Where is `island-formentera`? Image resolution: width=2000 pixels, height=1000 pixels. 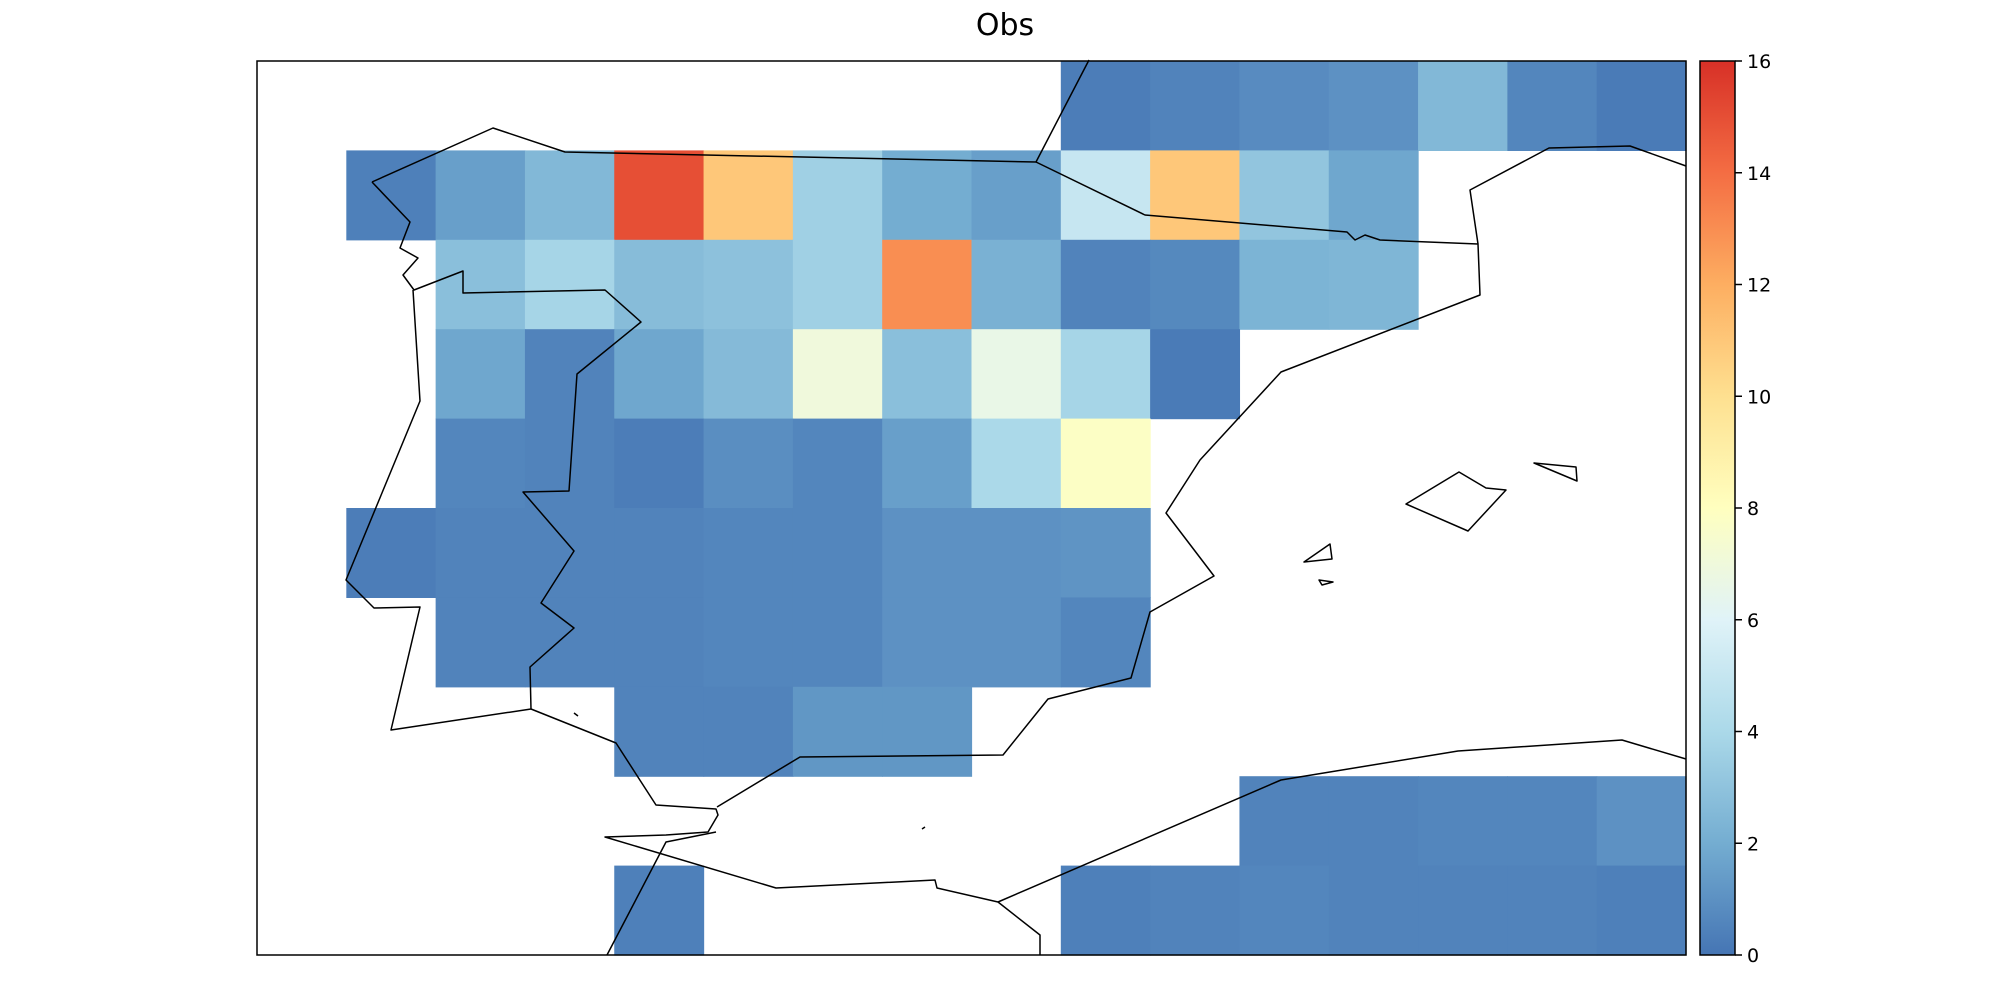
island-formentera is located at coordinates (1326, 582).